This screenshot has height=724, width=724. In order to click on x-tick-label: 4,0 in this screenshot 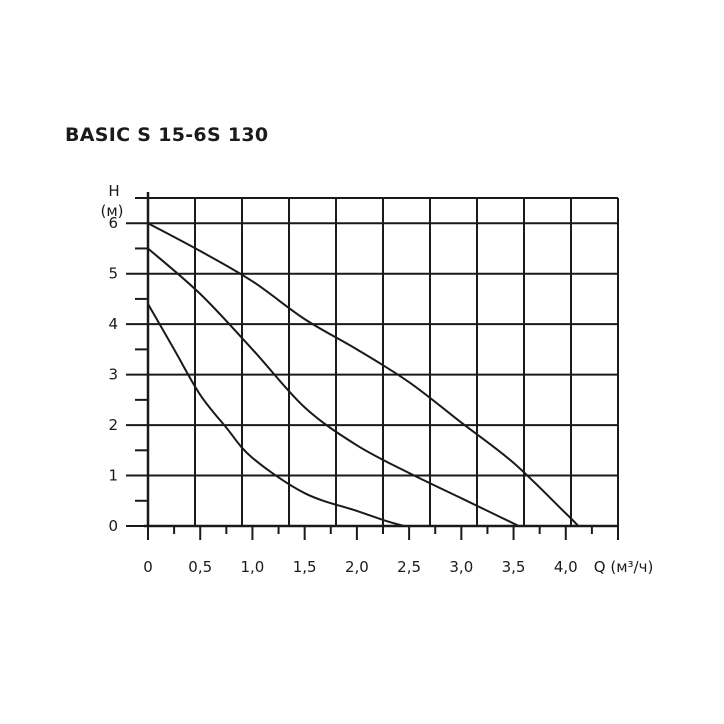, I will do `click(566, 567)`.